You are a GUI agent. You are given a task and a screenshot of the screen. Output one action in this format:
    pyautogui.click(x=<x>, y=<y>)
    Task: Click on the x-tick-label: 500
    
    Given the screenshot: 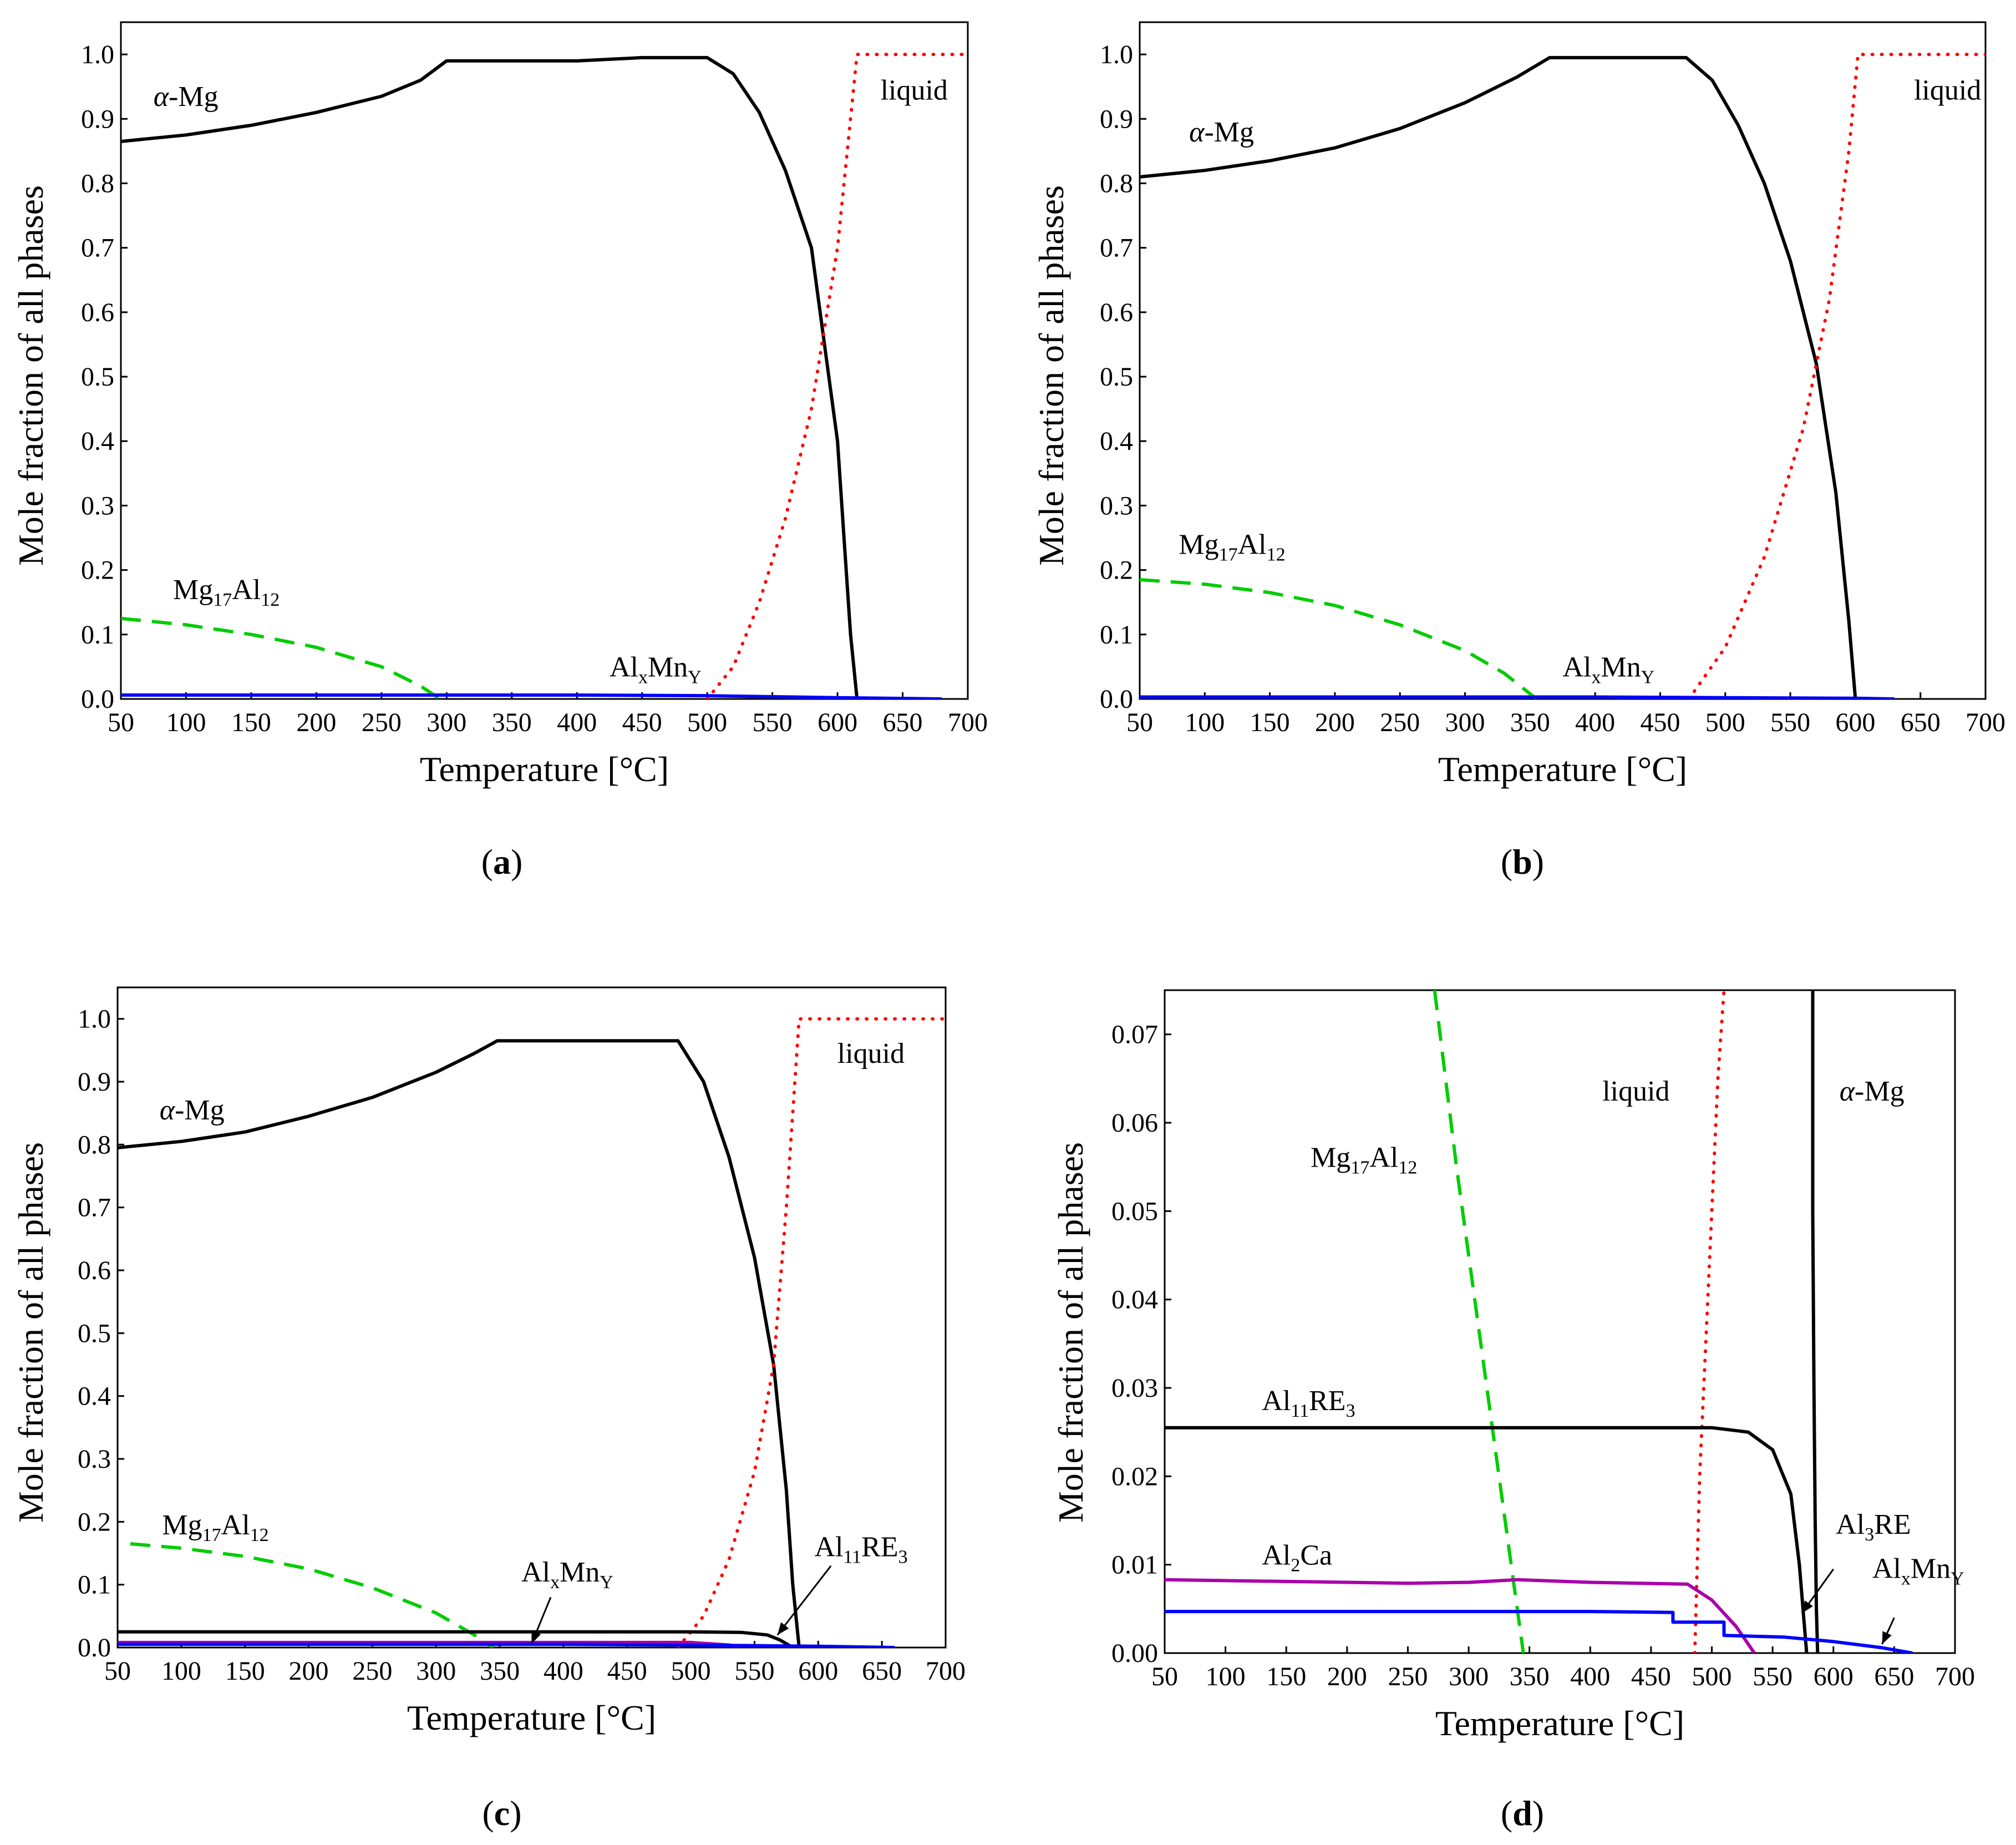 What is the action you would take?
    pyautogui.click(x=1712, y=1676)
    